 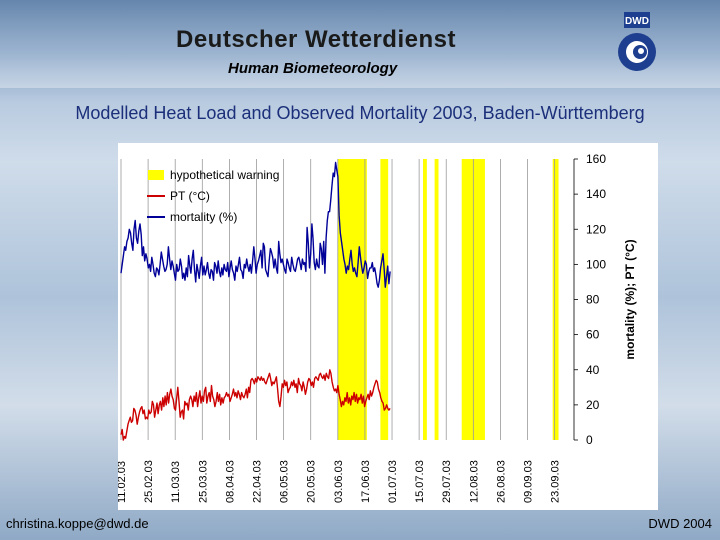 What do you see at coordinates (680, 523) in the screenshot?
I see `footer-credit: DWD 2004` at bounding box center [680, 523].